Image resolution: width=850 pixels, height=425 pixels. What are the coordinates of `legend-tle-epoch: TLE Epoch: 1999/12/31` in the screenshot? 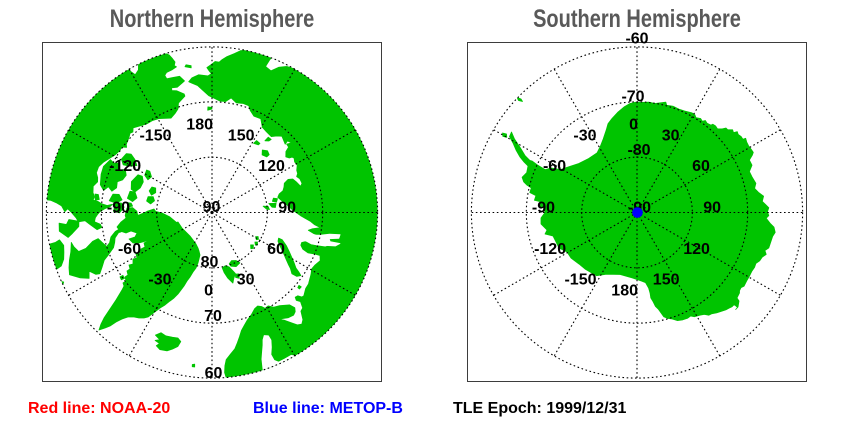 It's located at (540, 408).